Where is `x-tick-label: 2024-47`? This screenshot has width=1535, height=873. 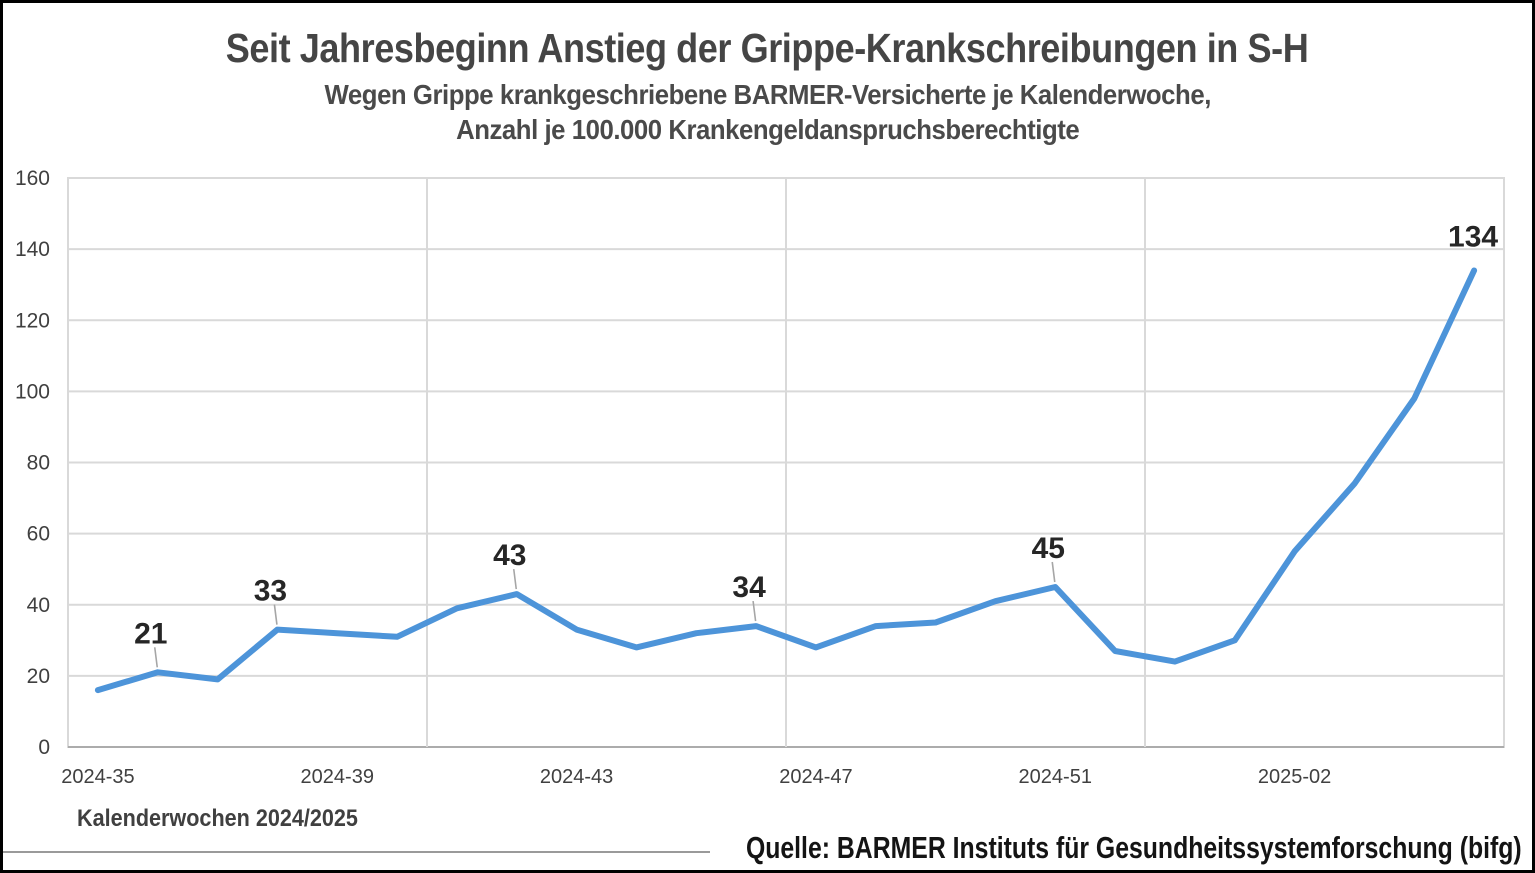 x-tick-label: 2024-47 is located at coordinates (815, 777).